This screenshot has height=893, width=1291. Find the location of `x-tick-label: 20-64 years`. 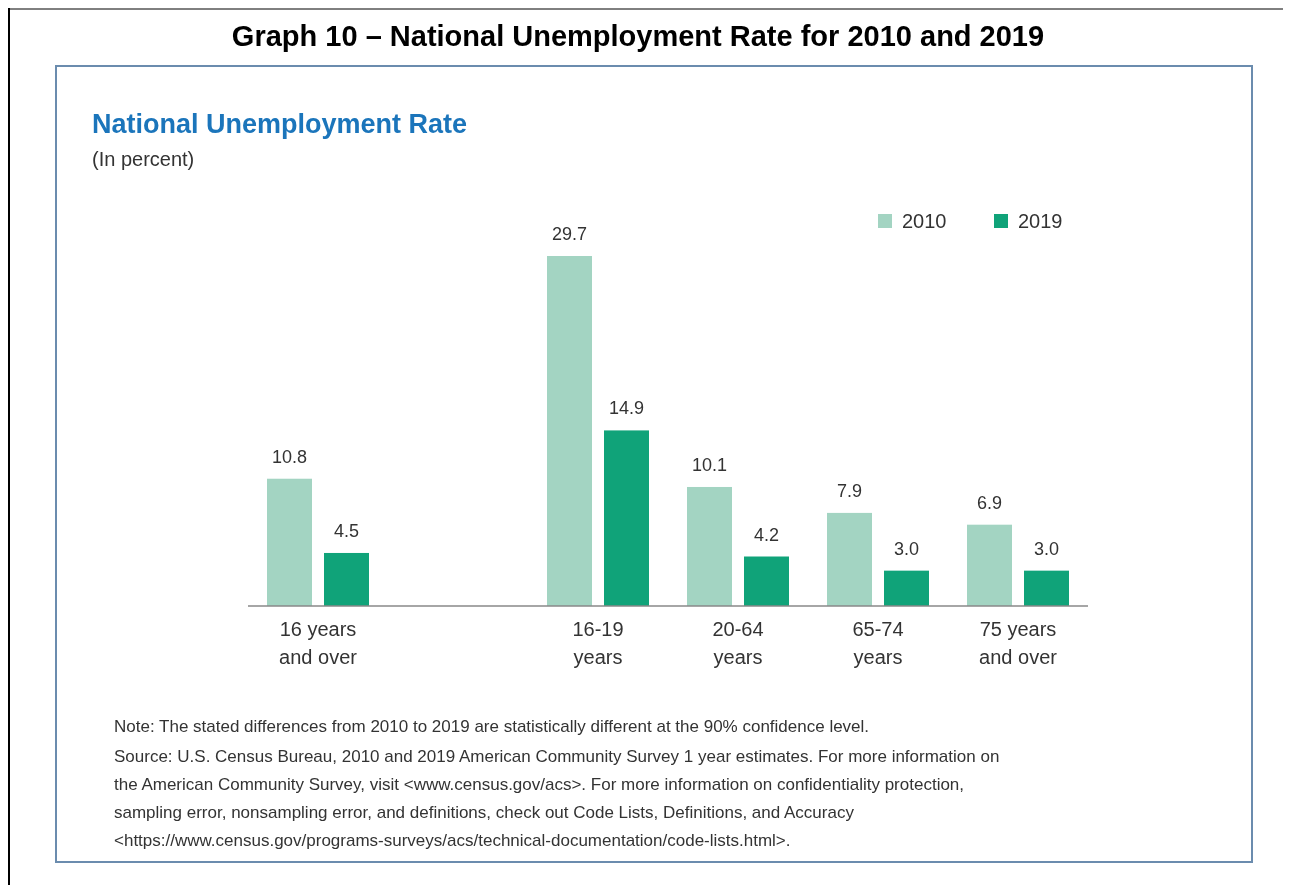

x-tick-label: 20-64 years is located at coordinates (738, 643).